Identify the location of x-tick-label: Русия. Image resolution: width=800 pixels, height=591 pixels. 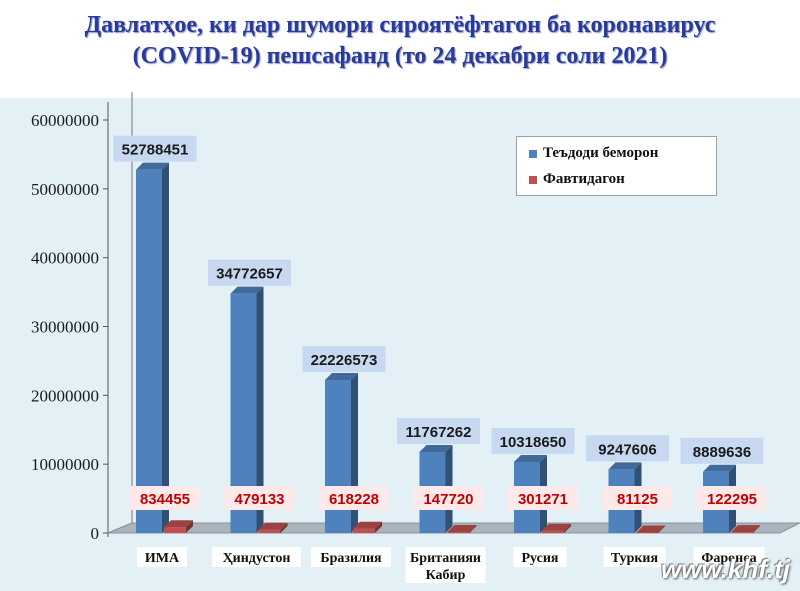
(540, 558).